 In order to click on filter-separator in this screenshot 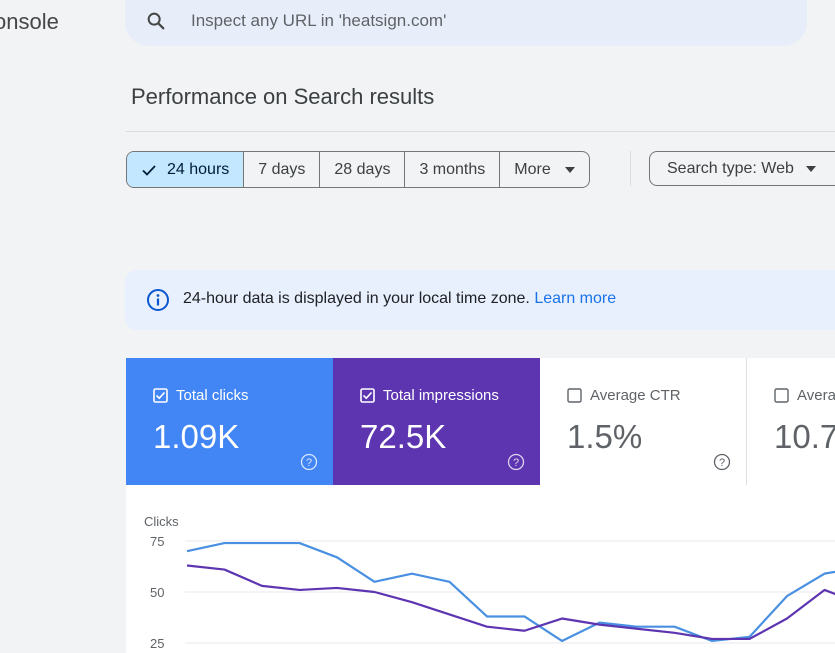, I will do `click(630, 168)`.